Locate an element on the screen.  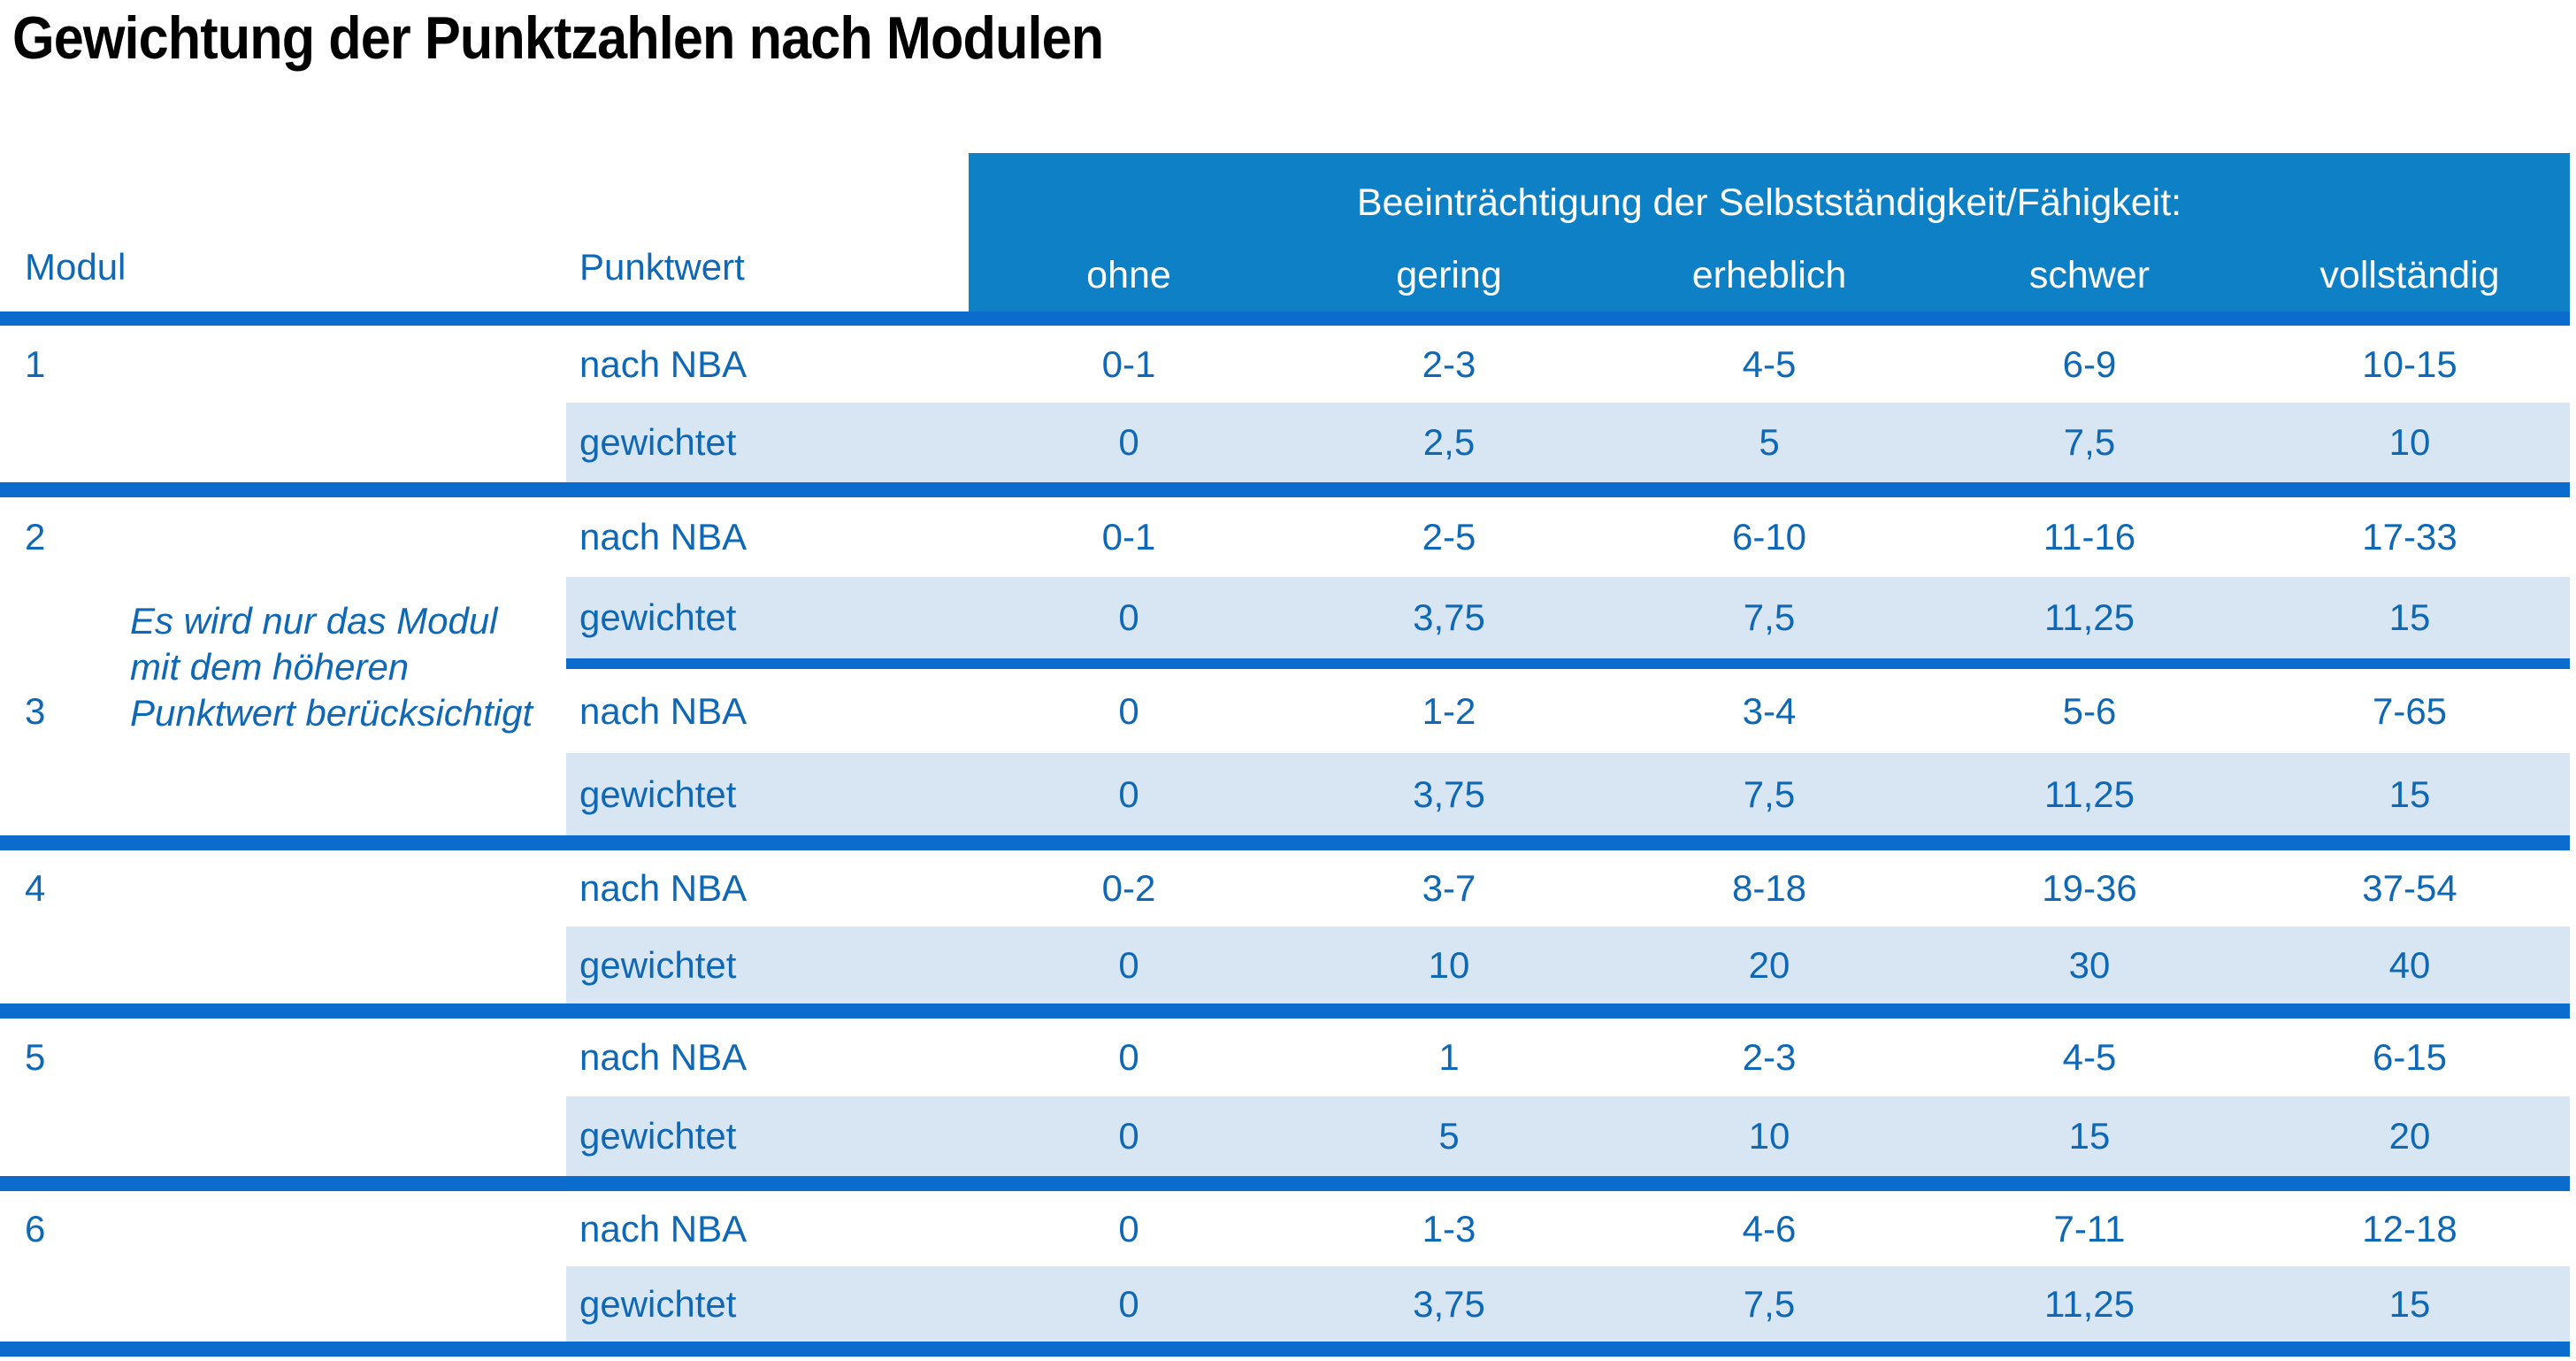
table-row-module-1-nba: 1 nach NBA 0-1 2-3 4-5 6-9 10-15 is located at coordinates (1285, 364).